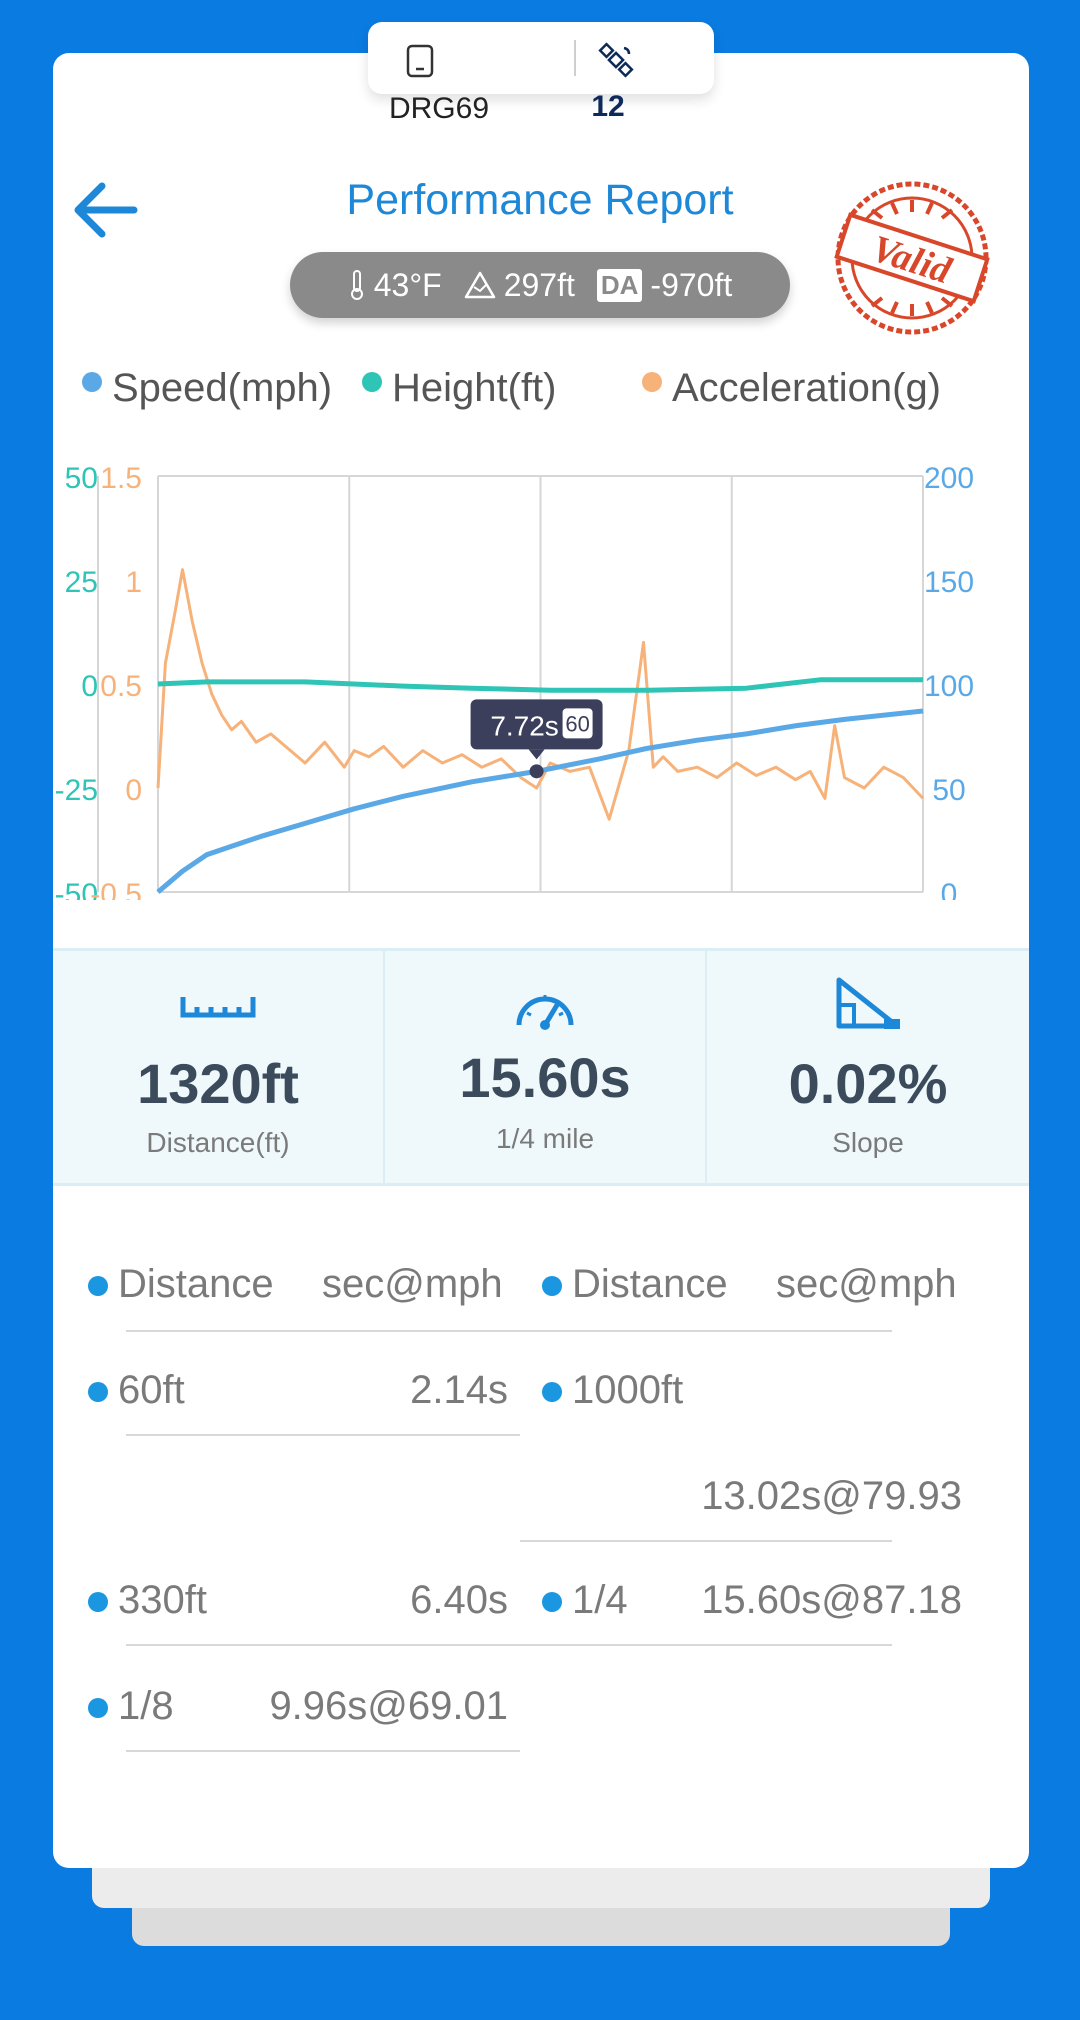 This screenshot has width=1080, height=2020. What do you see at coordinates (121, 478) in the screenshot?
I see `tick-label-acceleration: 1.5` at bounding box center [121, 478].